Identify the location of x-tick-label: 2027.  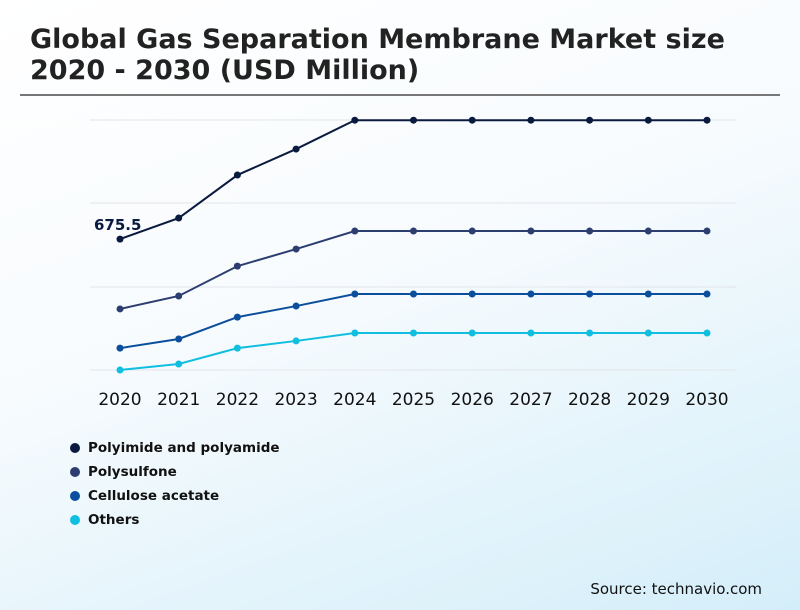
(530, 400).